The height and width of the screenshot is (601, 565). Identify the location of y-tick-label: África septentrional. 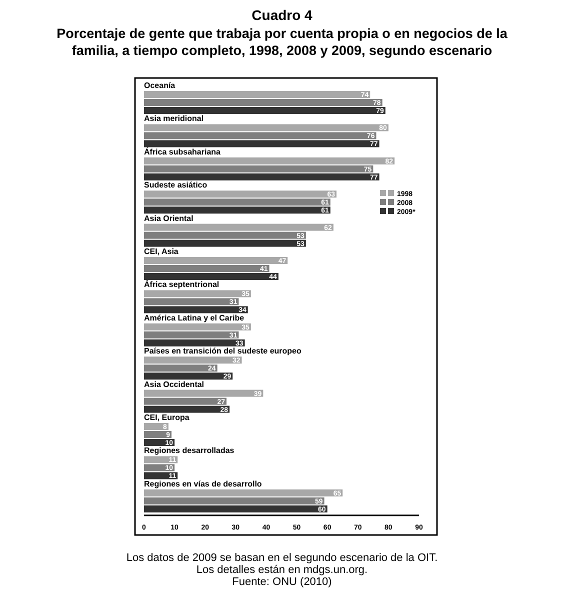
(182, 284).